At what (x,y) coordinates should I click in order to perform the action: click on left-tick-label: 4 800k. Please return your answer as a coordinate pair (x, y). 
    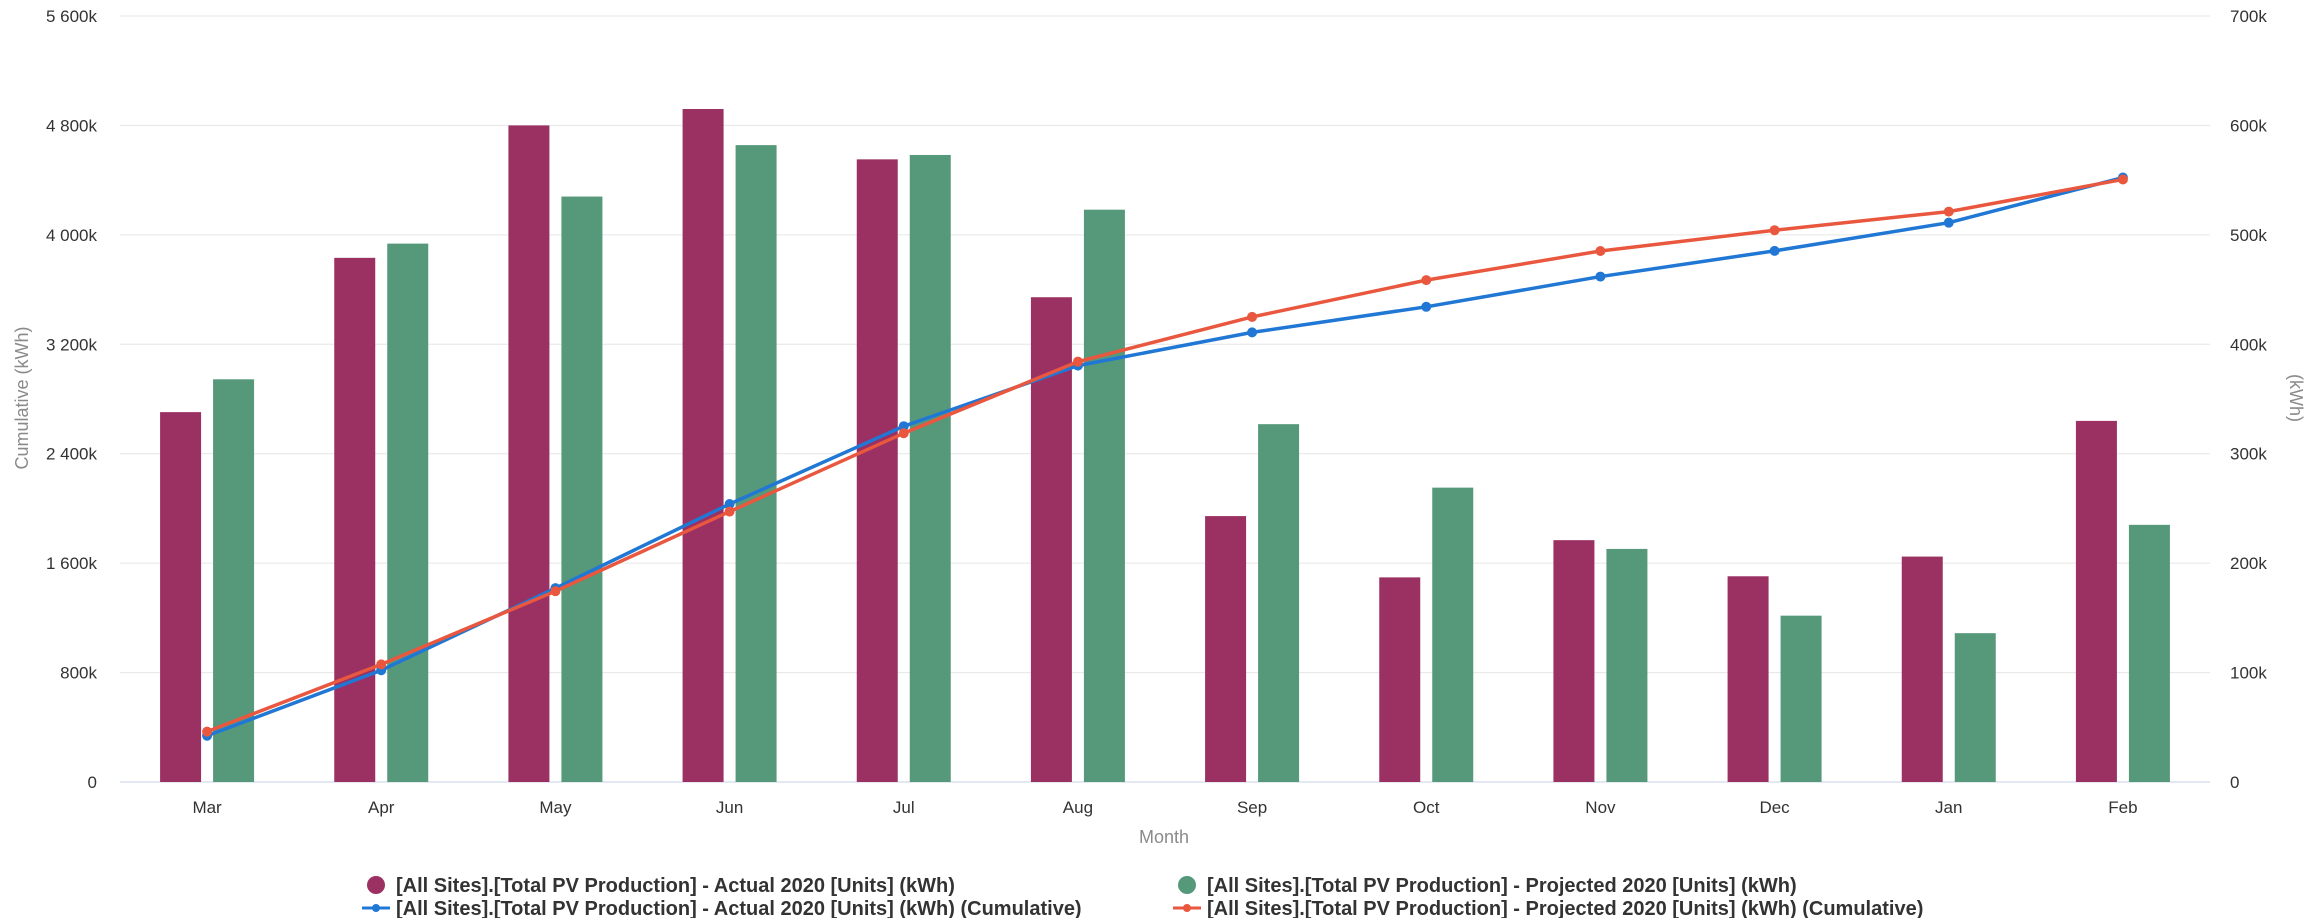
    Looking at the image, I should click on (72, 125).